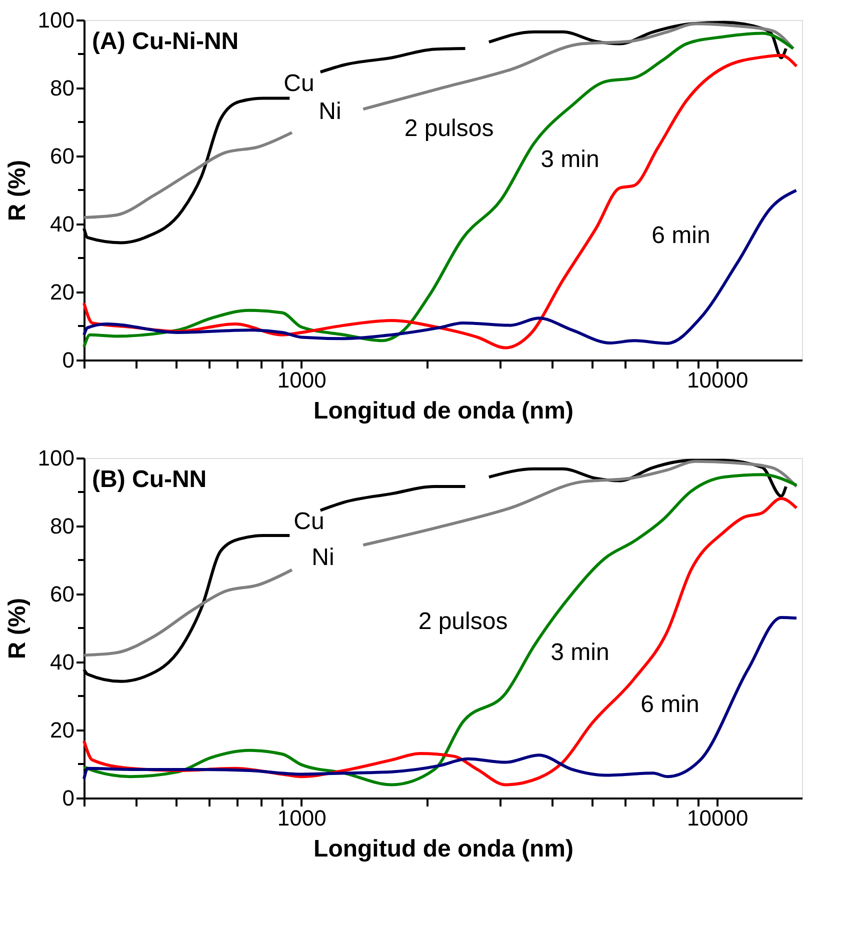 The height and width of the screenshot is (941, 848). I want to click on chart-title: (B) Cu-NN, so click(149, 479).